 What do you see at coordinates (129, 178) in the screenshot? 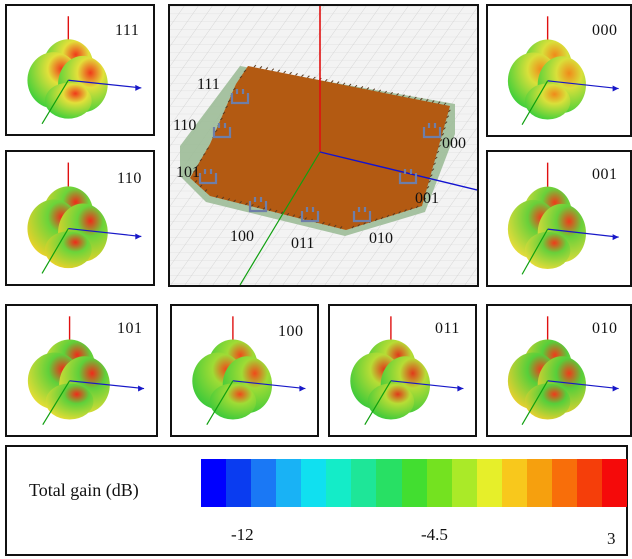
I see `state-label-110: 110` at bounding box center [129, 178].